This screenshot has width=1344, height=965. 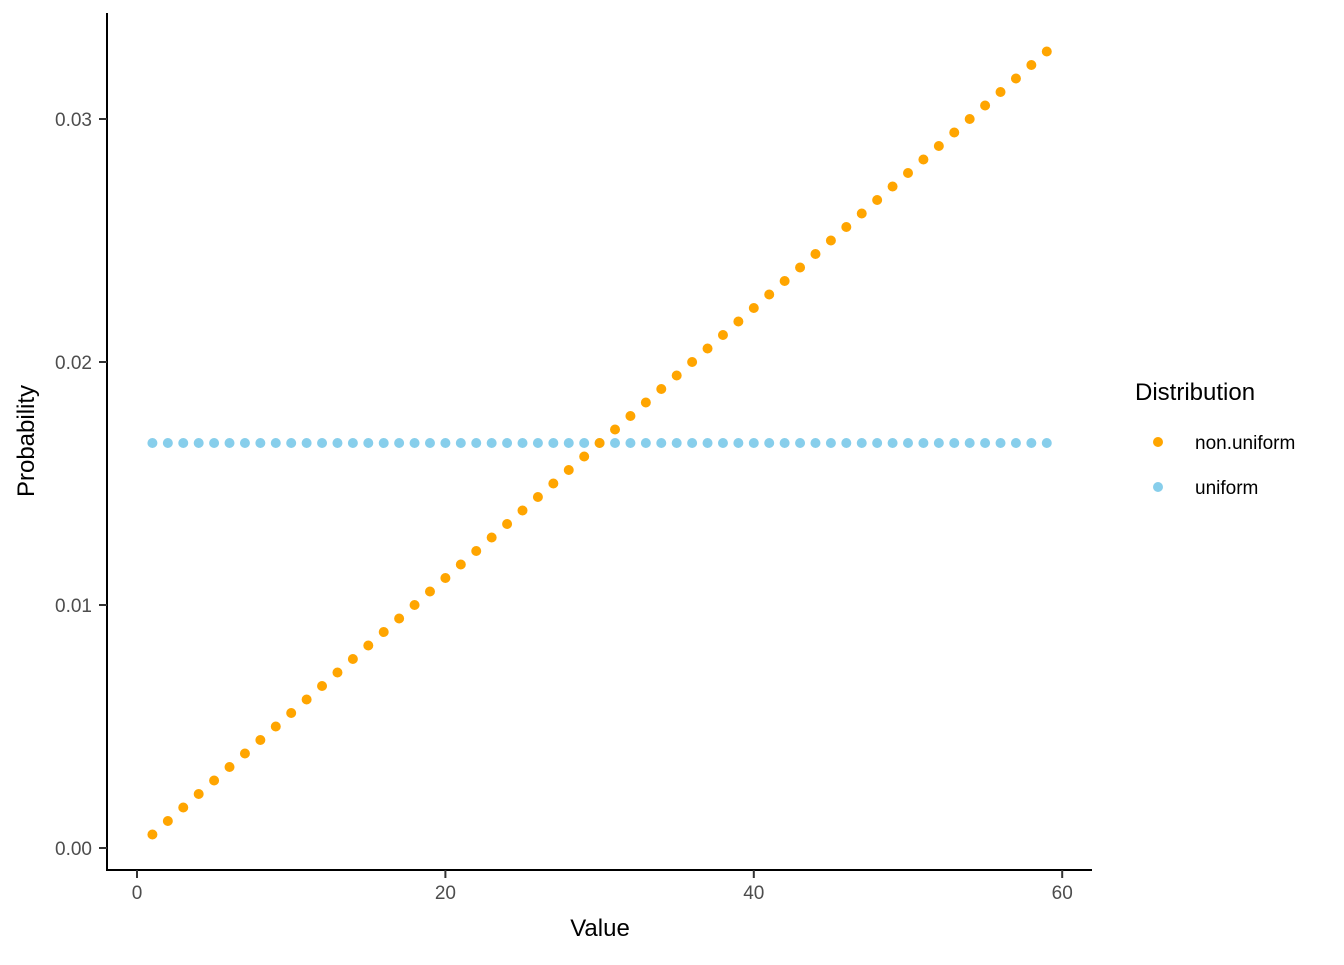 What do you see at coordinates (445, 893) in the screenshot?
I see `x-tick-label: 20` at bounding box center [445, 893].